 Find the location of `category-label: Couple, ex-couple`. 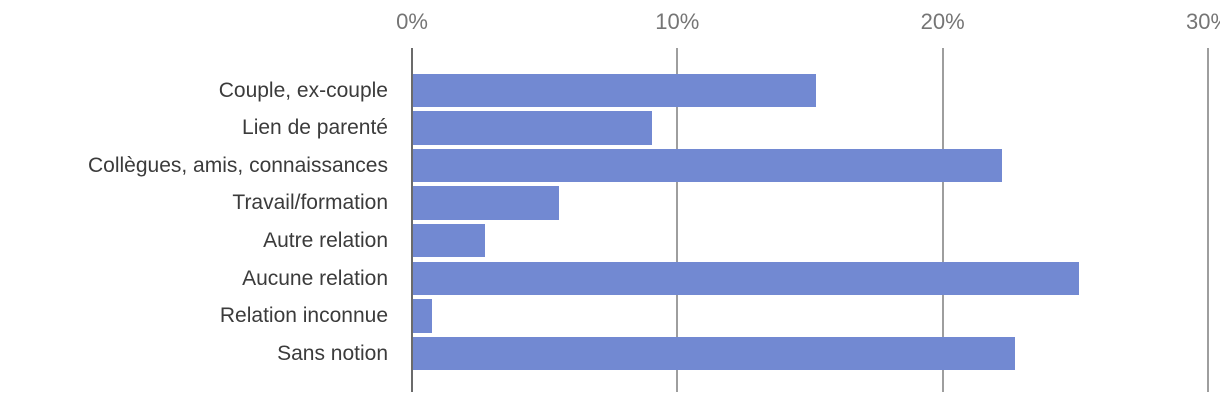

category-label: Couple, ex-couple is located at coordinates (303, 90).